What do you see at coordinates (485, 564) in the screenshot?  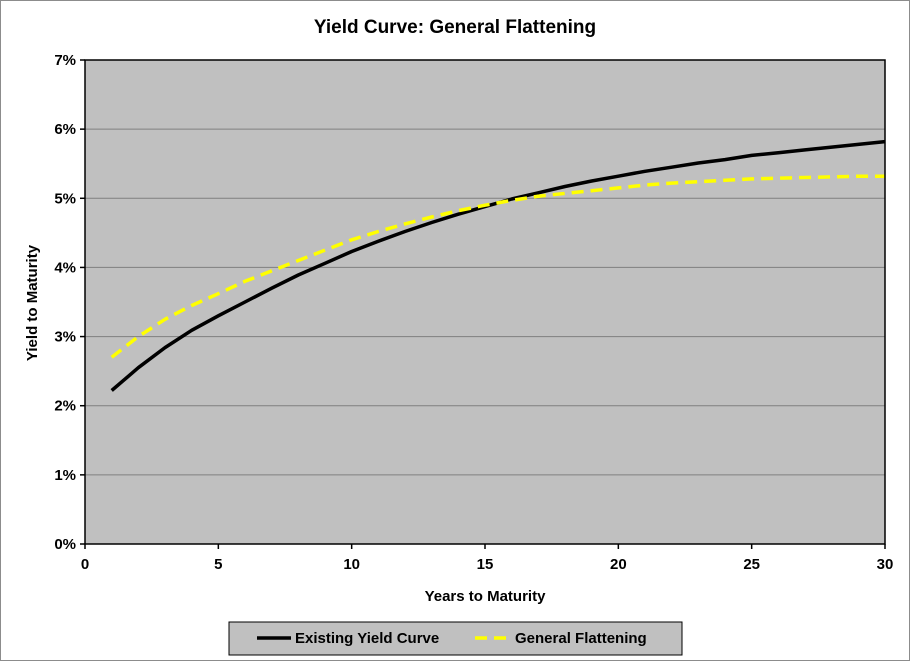 I see `x-tick-label: 15` at bounding box center [485, 564].